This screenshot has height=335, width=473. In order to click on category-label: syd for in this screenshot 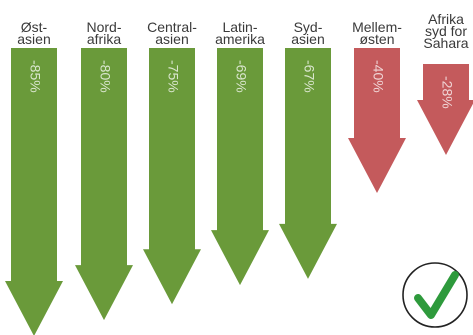, I will do `click(446, 31)`.